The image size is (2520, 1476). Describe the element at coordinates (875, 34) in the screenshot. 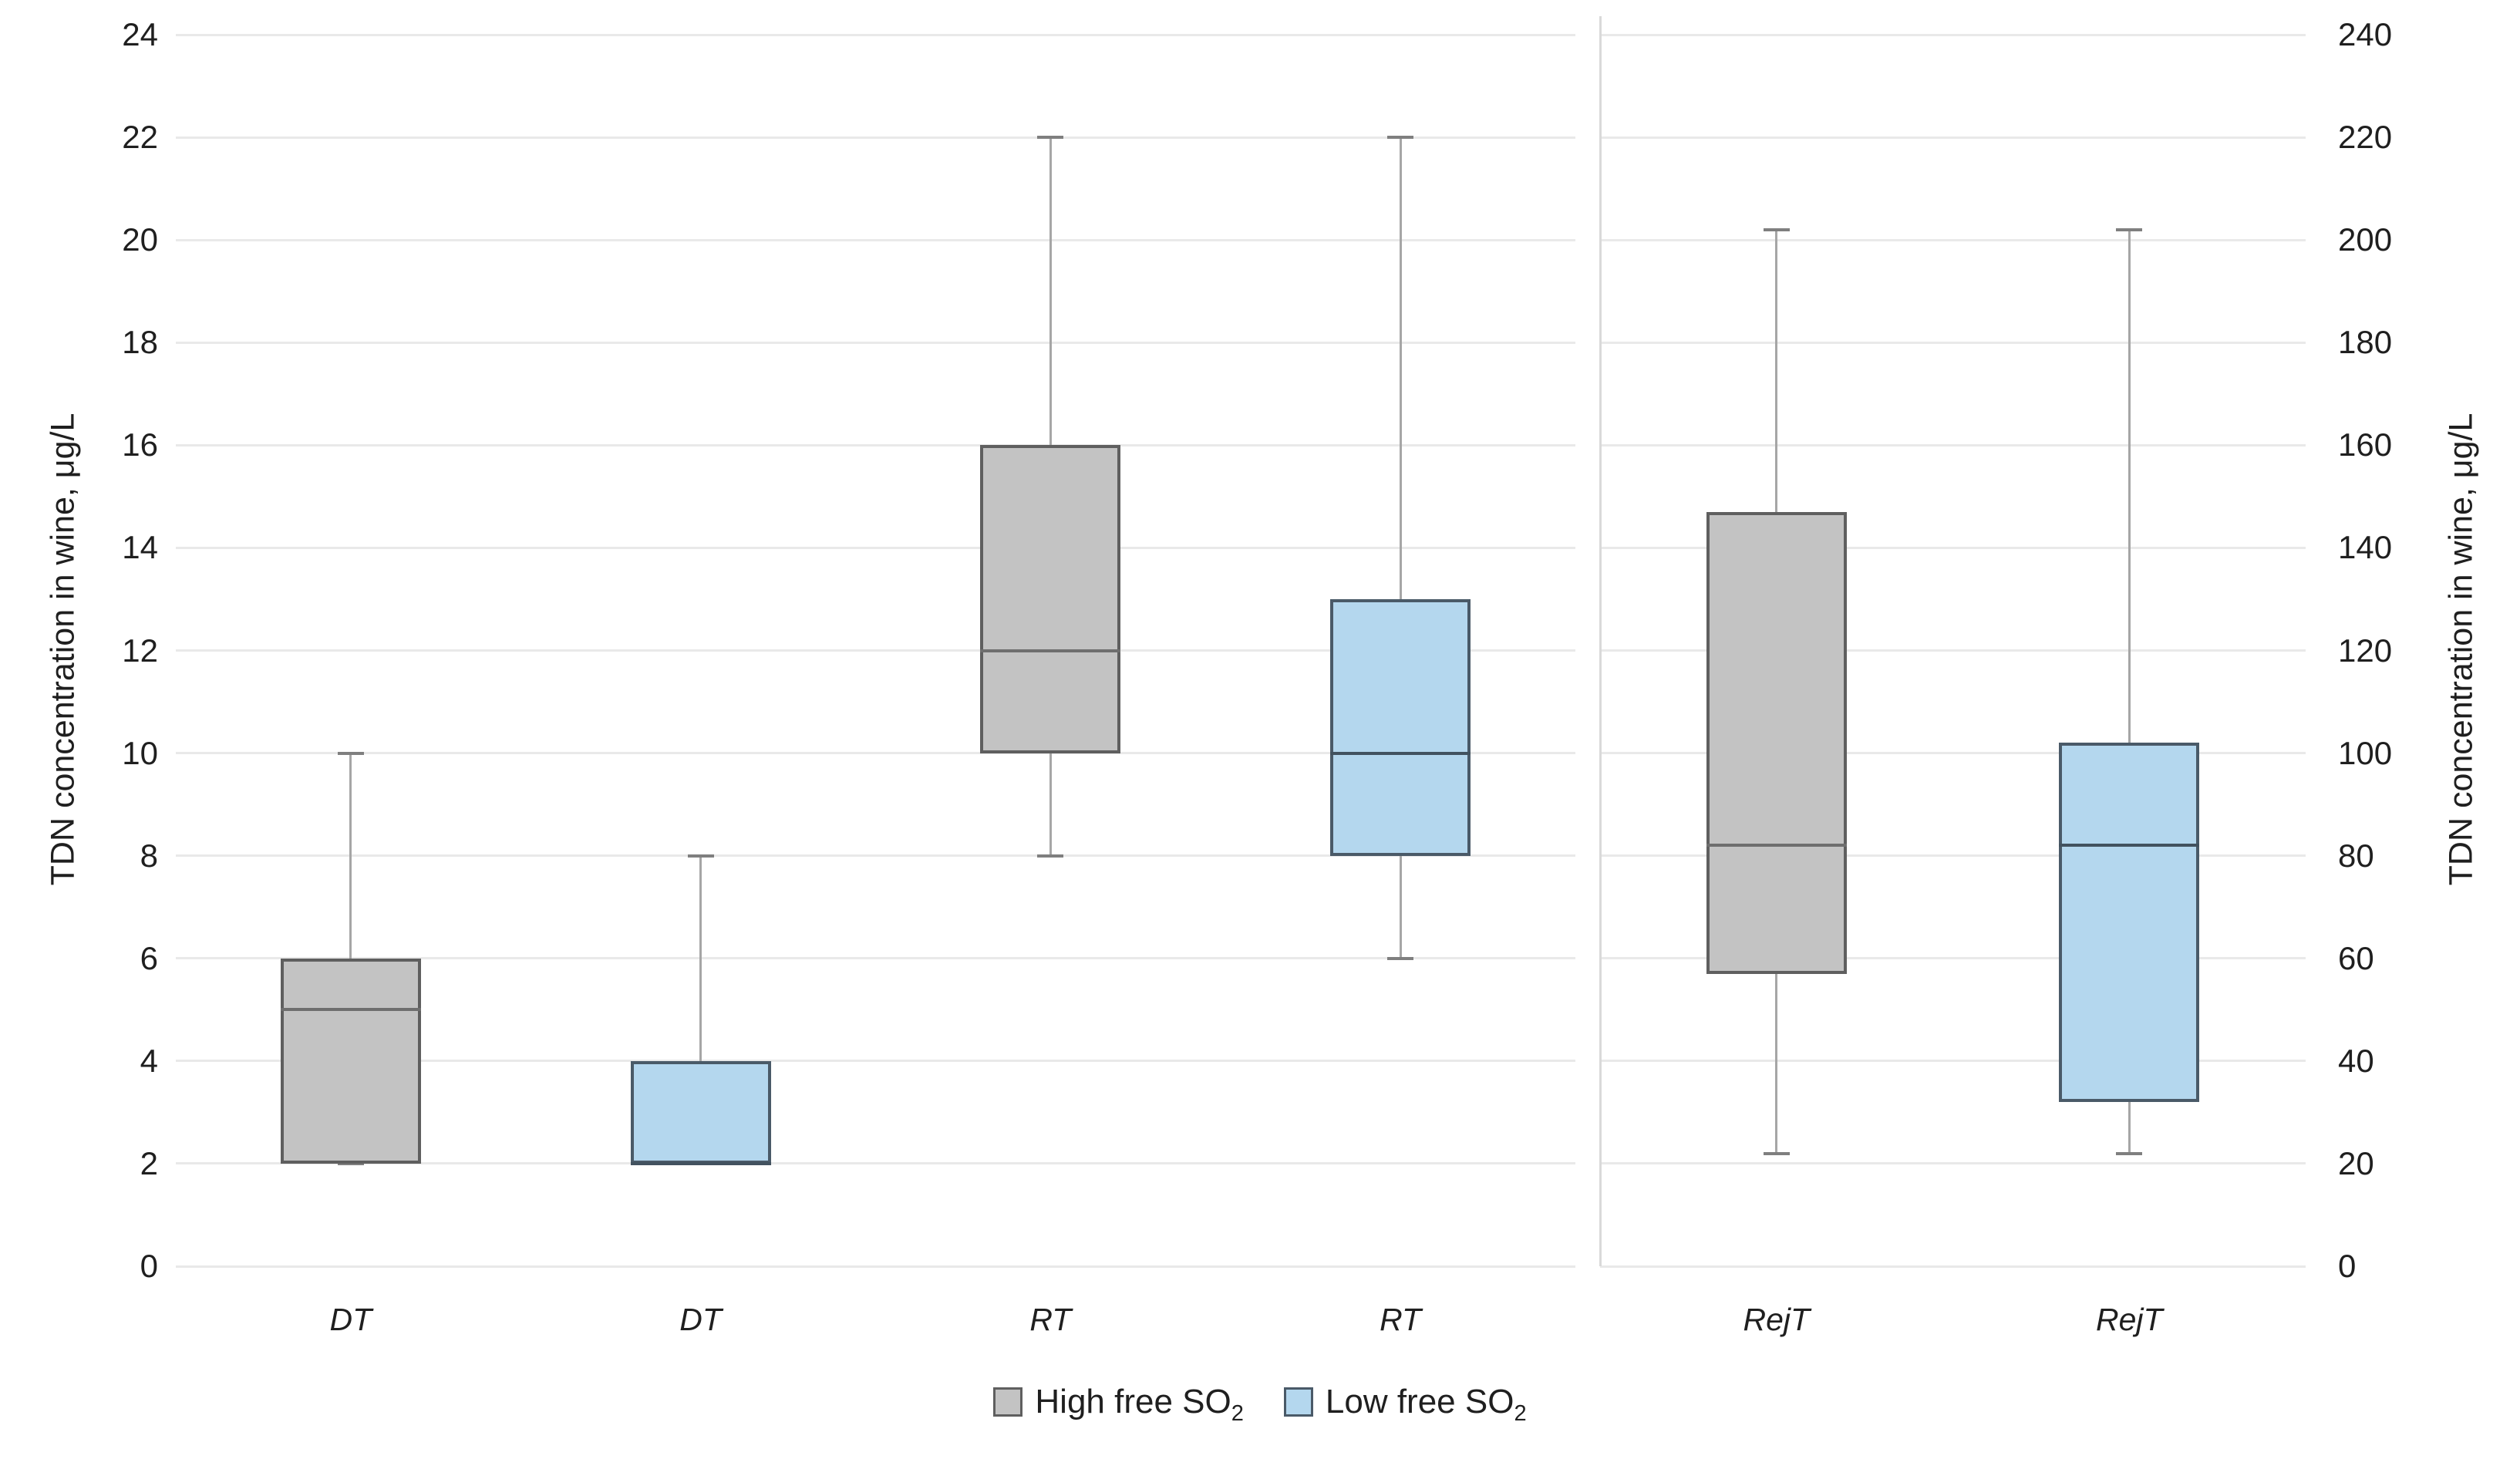

I see `gridline-y-24-left` at that location.